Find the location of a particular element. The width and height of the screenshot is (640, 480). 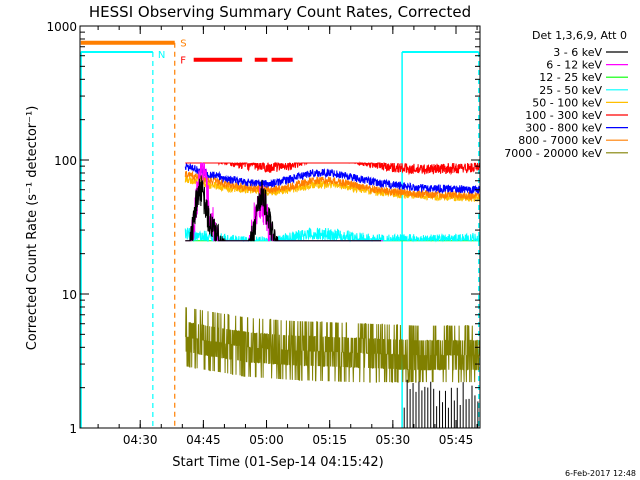

legend-entry-label: 100 - 300 keV is located at coordinates (563, 115).